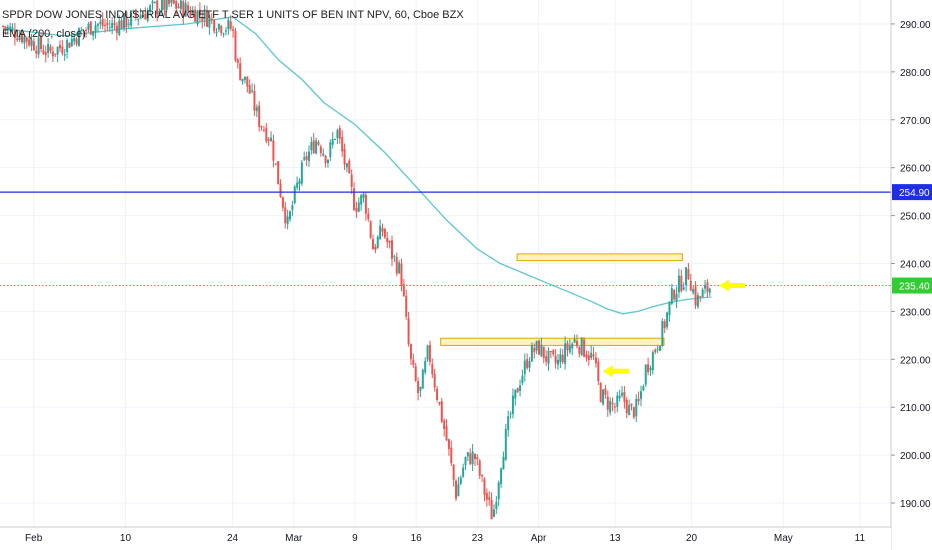 The width and height of the screenshot is (932, 550). What do you see at coordinates (478, 538) in the screenshot?
I see `time-tick-label: 23` at bounding box center [478, 538].